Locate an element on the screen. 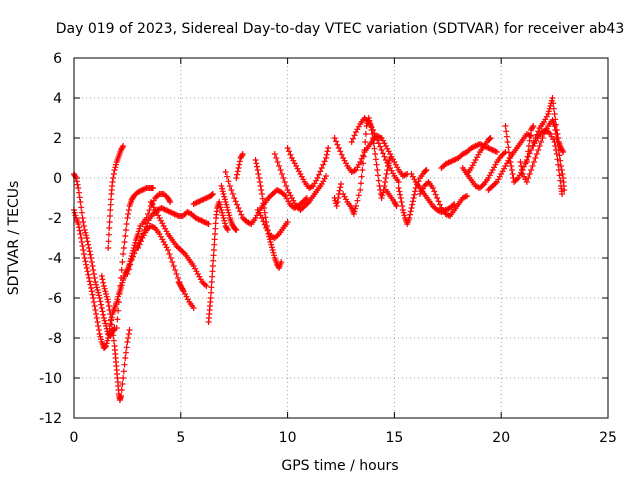 This screenshot has height=480, width=640. y-tick-label: -12 is located at coordinates (50, 419).